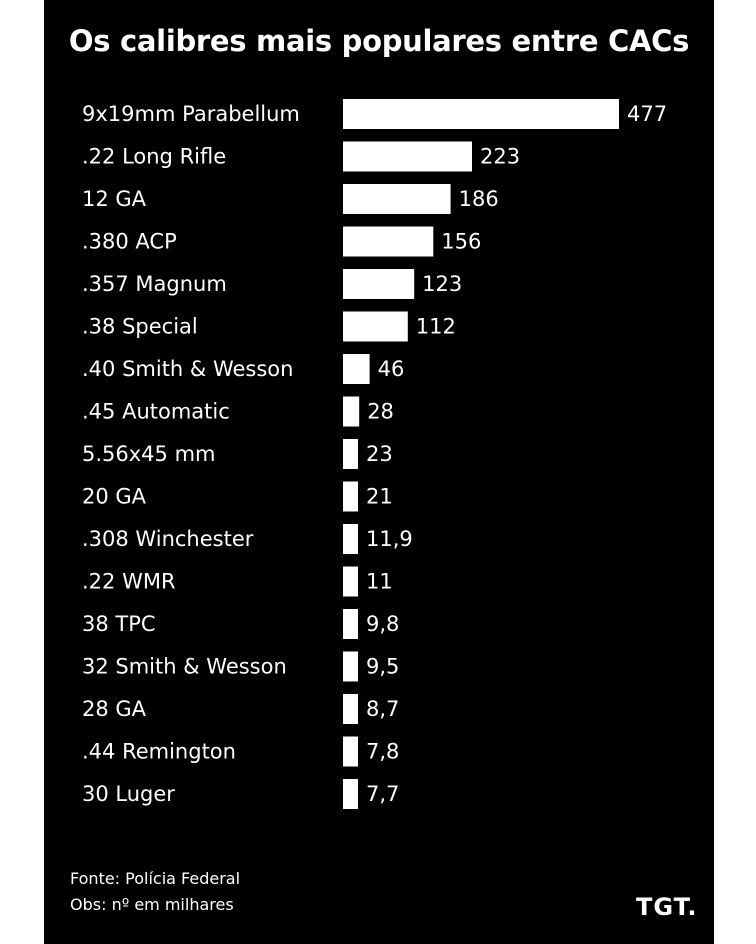 Image resolution: width=756 pixels, height=944 pixels. I want to click on chart-title: Os calibres mais populares entre CACs, so click(379, 41).